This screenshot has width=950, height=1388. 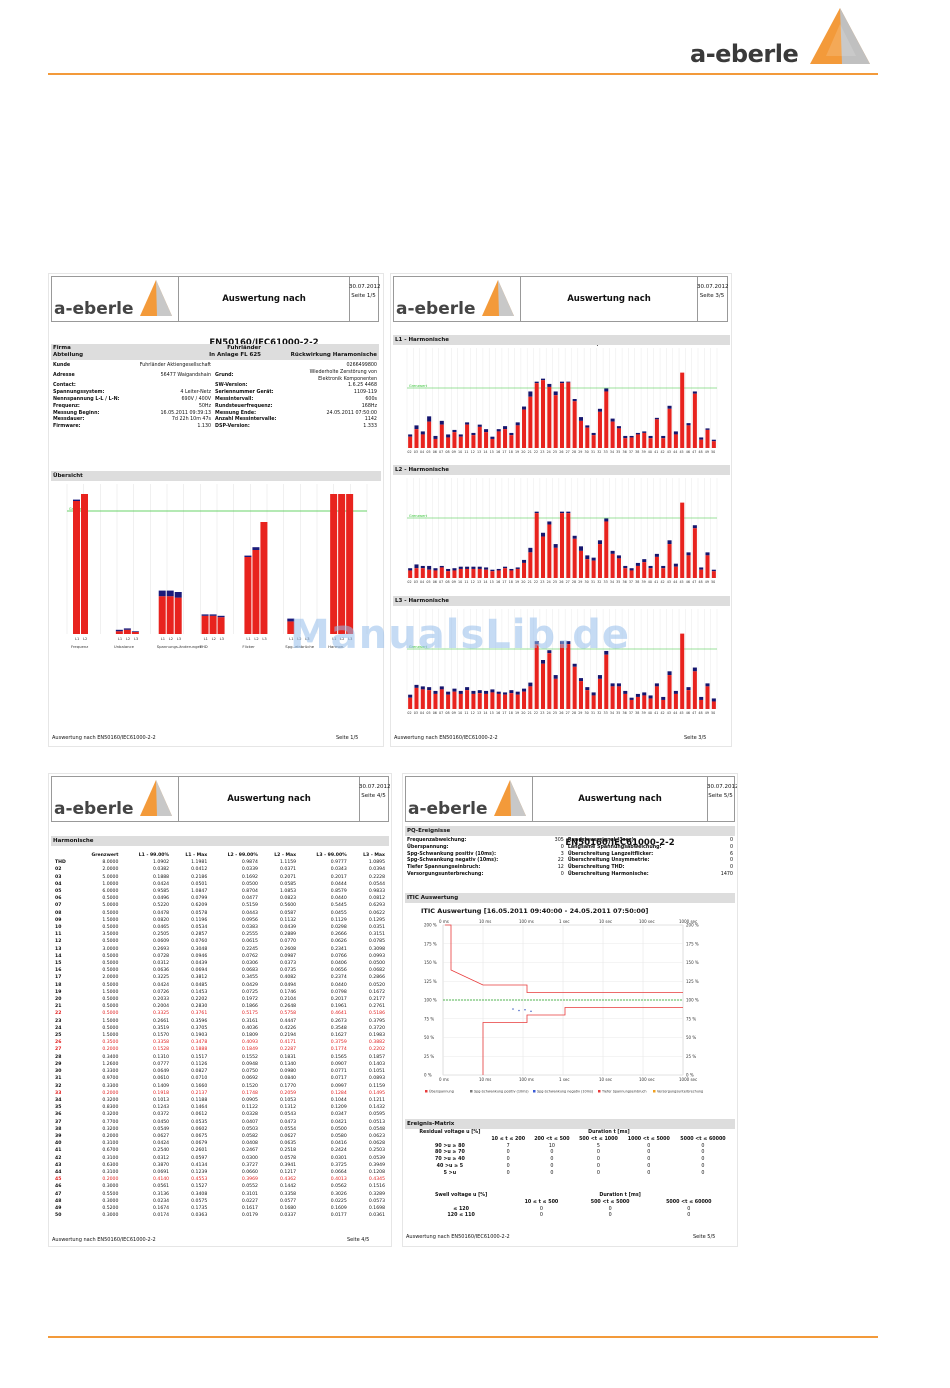 What do you see at coordinates (110, 1072) in the screenshot?
I see `table-cell: 0.3300` at bounding box center [110, 1072].